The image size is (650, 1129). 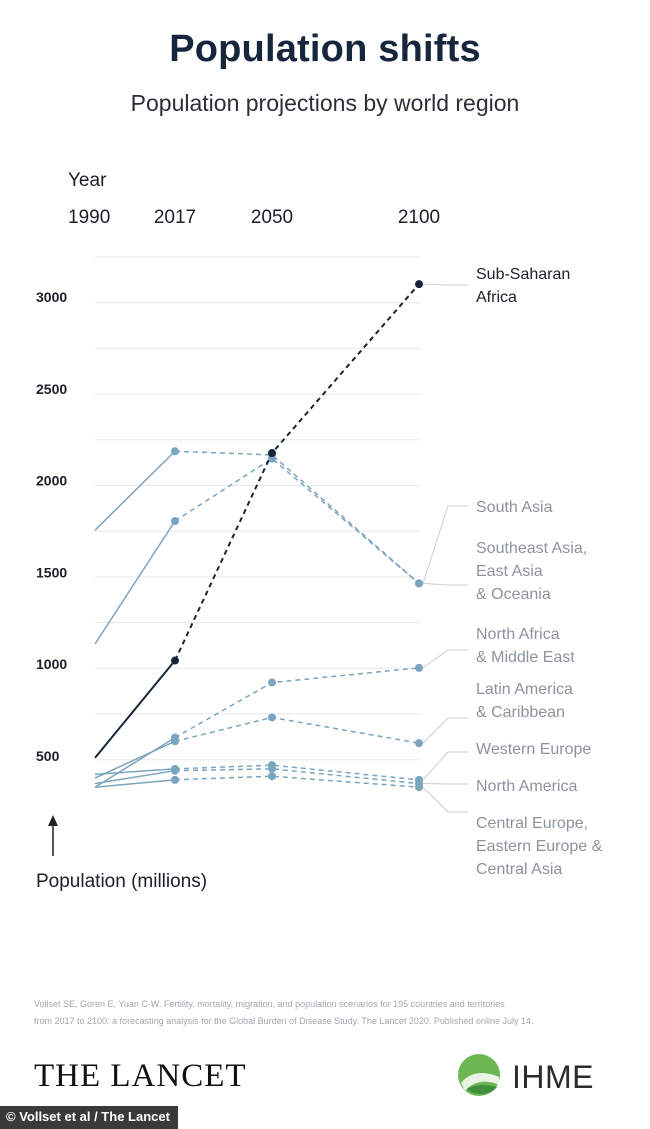 What do you see at coordinates (89, 217) in the screenshot?
I see `x-tick-label: 1990` at bounding box center [89, 217].